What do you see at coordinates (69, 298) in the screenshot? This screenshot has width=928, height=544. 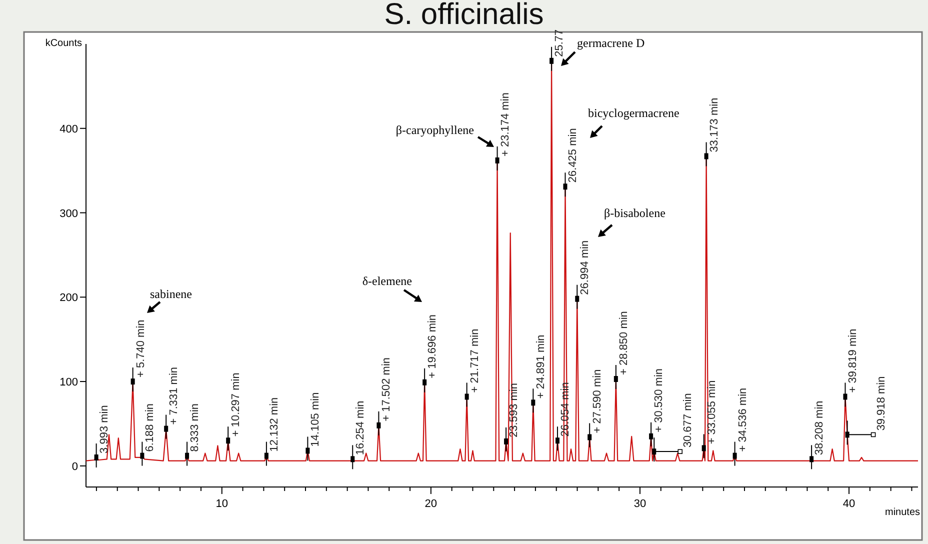 I see `y-tick-label: 200` at bounding box center [69, 298].